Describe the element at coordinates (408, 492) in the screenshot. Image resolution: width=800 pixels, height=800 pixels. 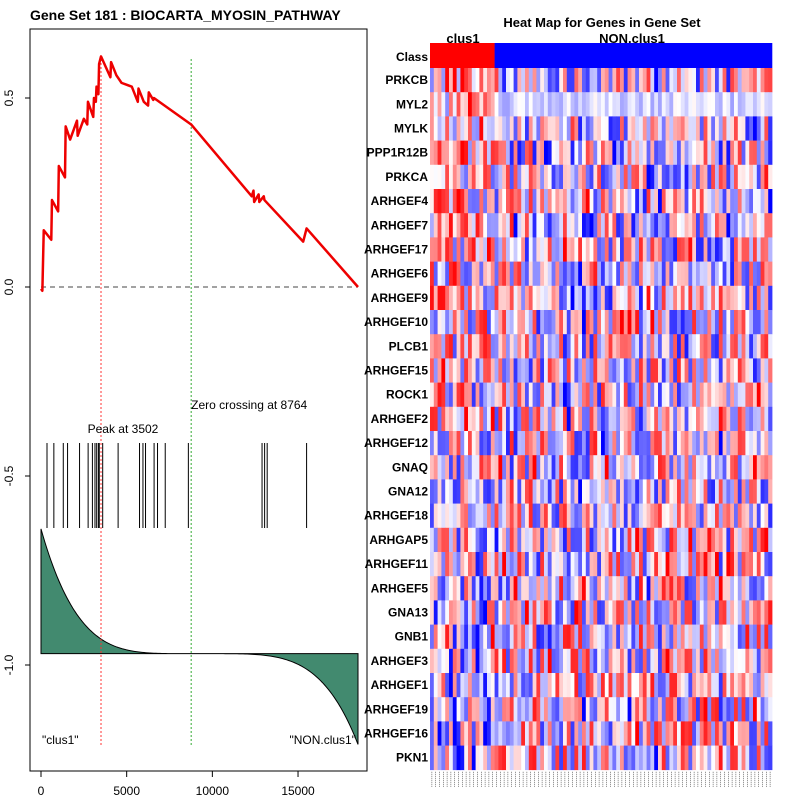
I see `gene-label: GNA12` at that location.